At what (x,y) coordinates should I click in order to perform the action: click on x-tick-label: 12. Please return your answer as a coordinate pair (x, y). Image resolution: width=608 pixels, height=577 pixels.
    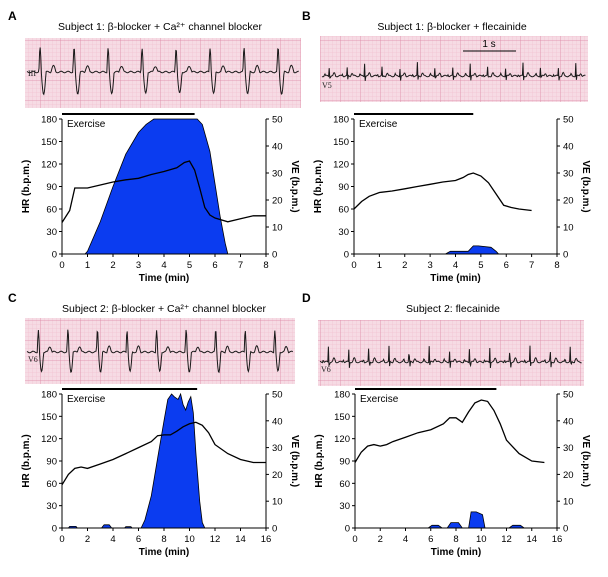
    Looking at the image, I should click on (215, 539).